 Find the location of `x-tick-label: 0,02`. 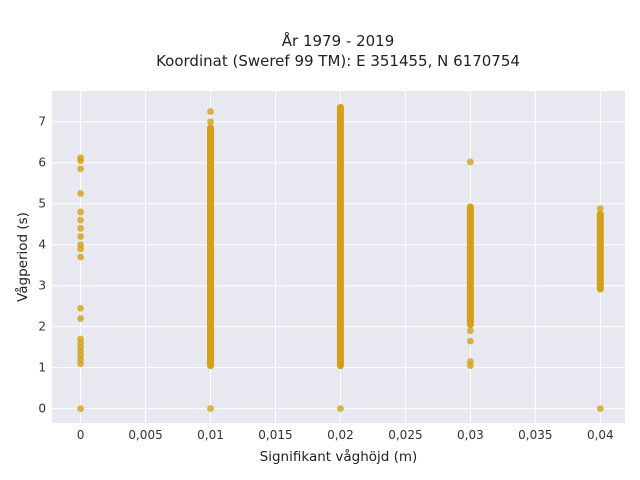

x-tick-label: 0,02 is located at coordinates (340, 435).